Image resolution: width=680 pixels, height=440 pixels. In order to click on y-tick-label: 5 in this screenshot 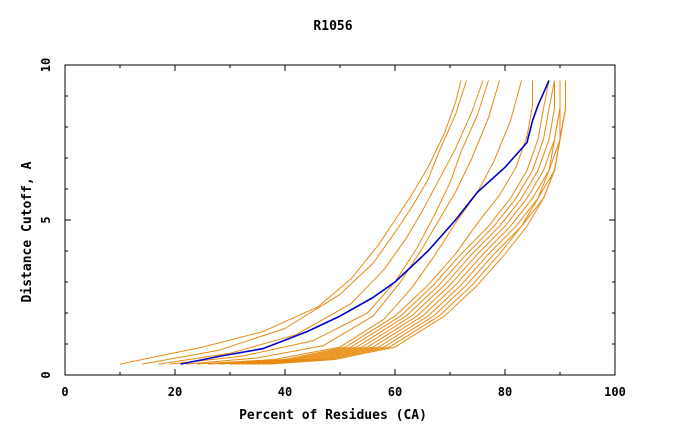, I will do `click(46, 219)`.